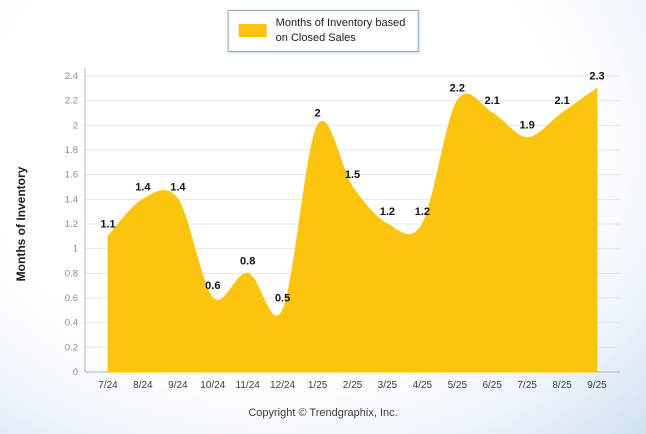  What do you see at coordinates (562, 385) in the screenshot?
I see `svg-text: 8/25` at bounding box center [562, 385].